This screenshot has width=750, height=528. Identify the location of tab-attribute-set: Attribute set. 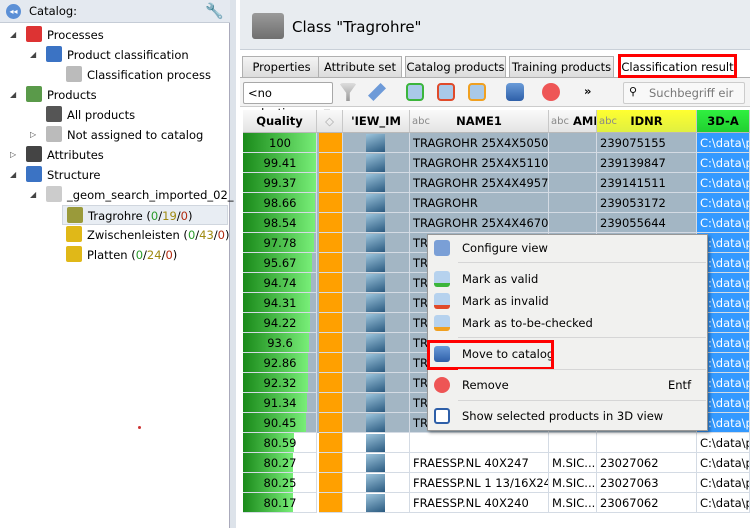
(360, 66).